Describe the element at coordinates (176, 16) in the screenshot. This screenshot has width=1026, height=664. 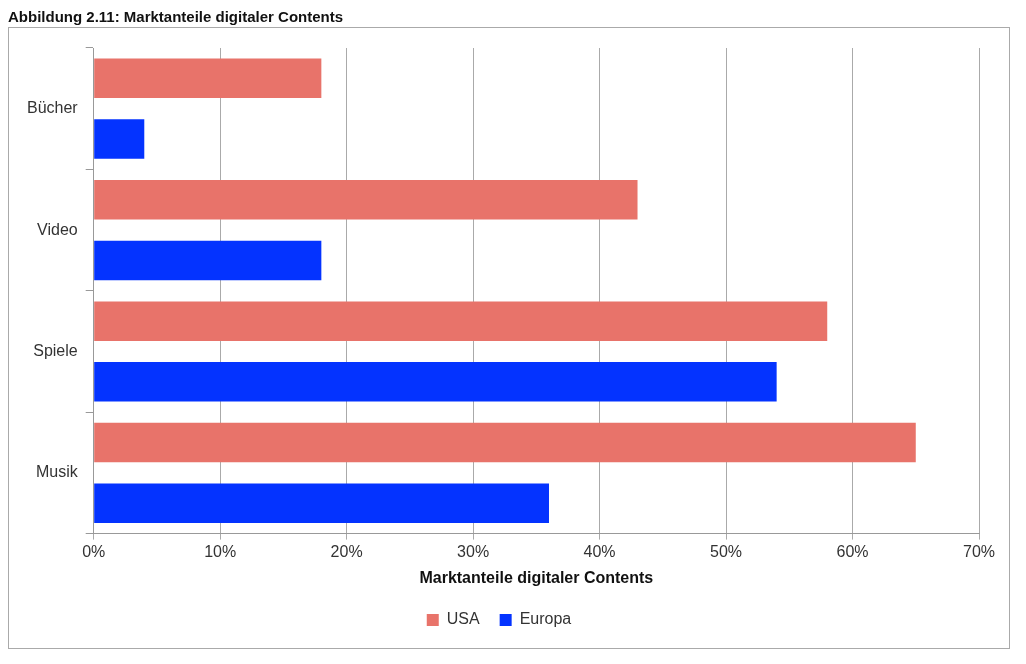
I see `chart-title: Abbildung 2.11: Marktanteile digitaler Contents` at that location.